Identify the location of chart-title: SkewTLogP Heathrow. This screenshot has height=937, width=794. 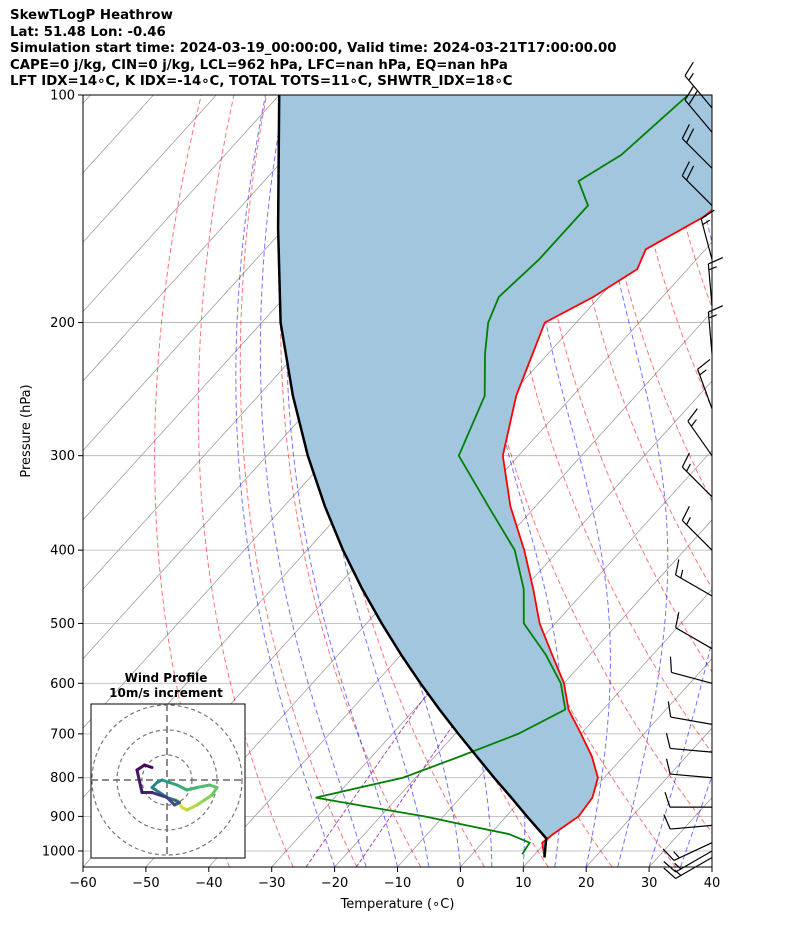
(91, 15).